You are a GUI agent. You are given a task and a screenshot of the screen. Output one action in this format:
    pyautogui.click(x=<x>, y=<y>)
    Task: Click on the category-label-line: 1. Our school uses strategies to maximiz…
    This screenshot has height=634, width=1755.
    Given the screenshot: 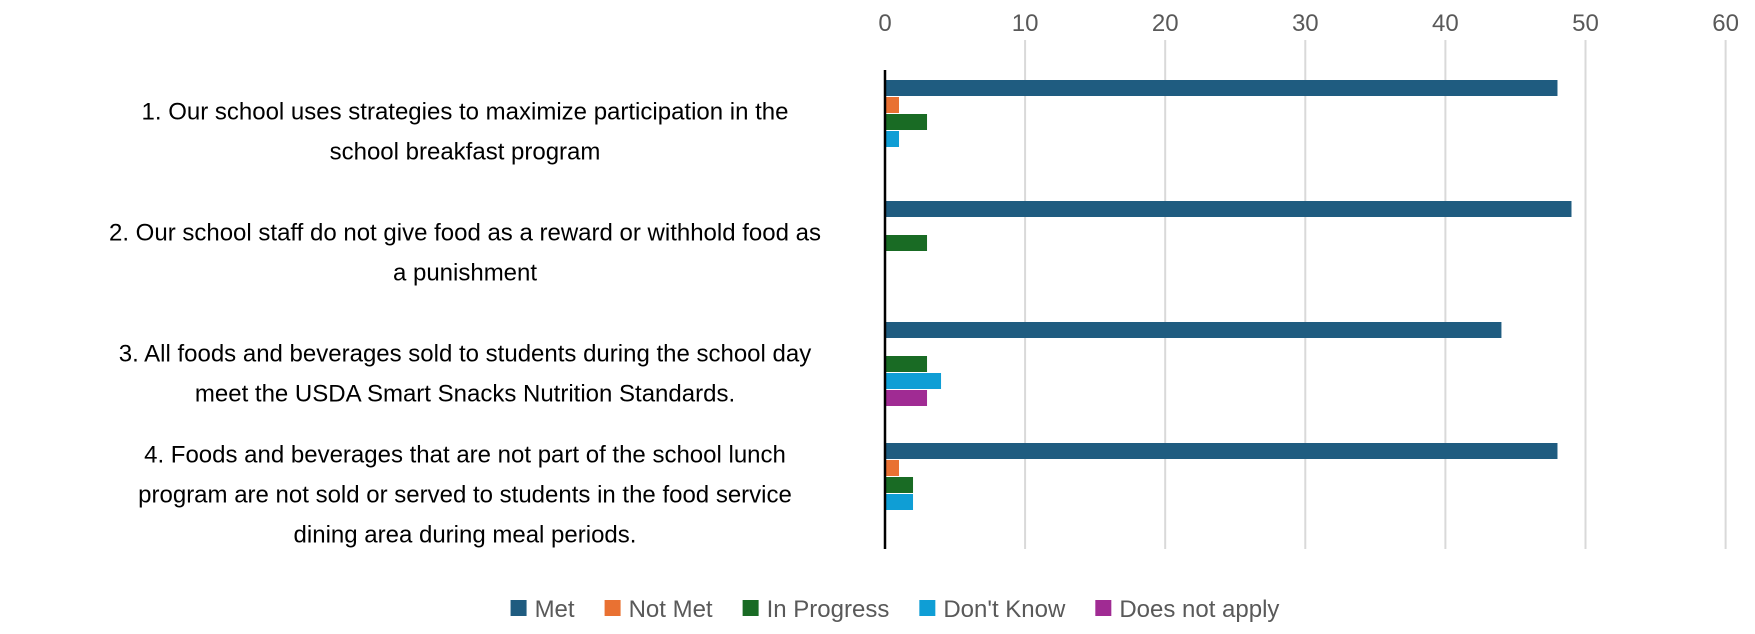 What is the action you would take?
    pyautogui.click(x=465, y=112)
    